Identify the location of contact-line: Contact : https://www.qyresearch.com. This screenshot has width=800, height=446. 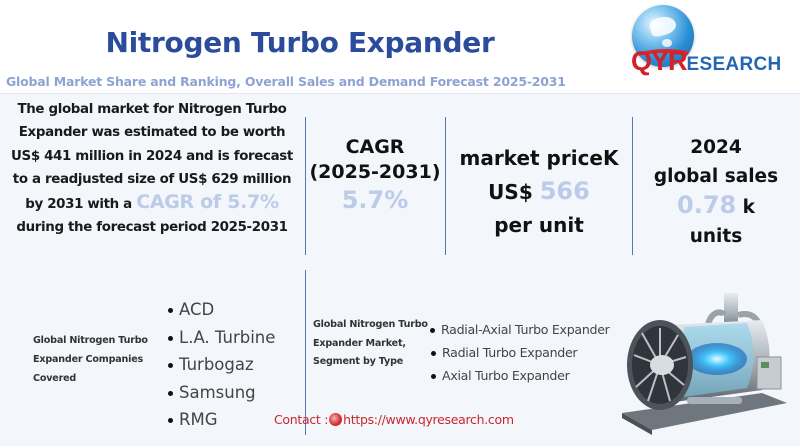
(394, 419).